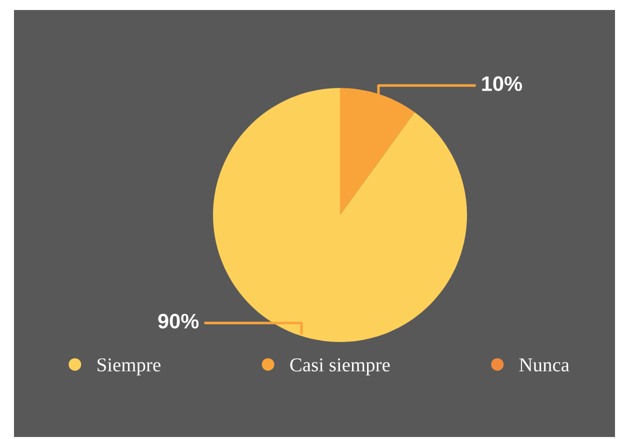 The height and width of the screenshot is (439, 625). I want to click on legend-label: Siempre, so click(129, 367).